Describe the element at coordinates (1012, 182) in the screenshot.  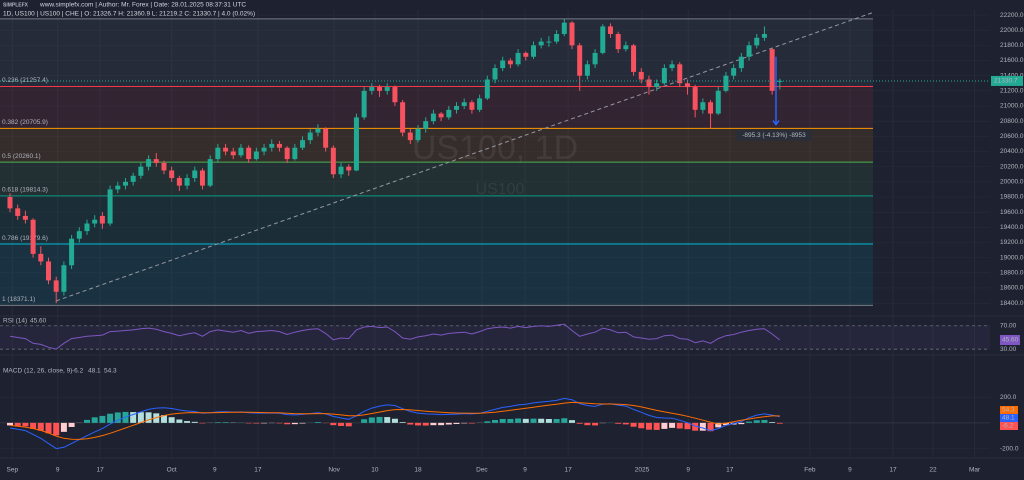
I see `y-tick-label: 20000.0` at that location.